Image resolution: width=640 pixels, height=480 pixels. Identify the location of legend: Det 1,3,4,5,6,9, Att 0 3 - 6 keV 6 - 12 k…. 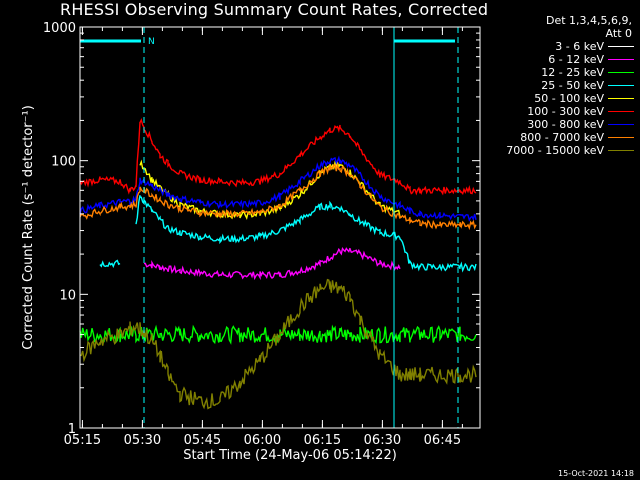
(560, 85).